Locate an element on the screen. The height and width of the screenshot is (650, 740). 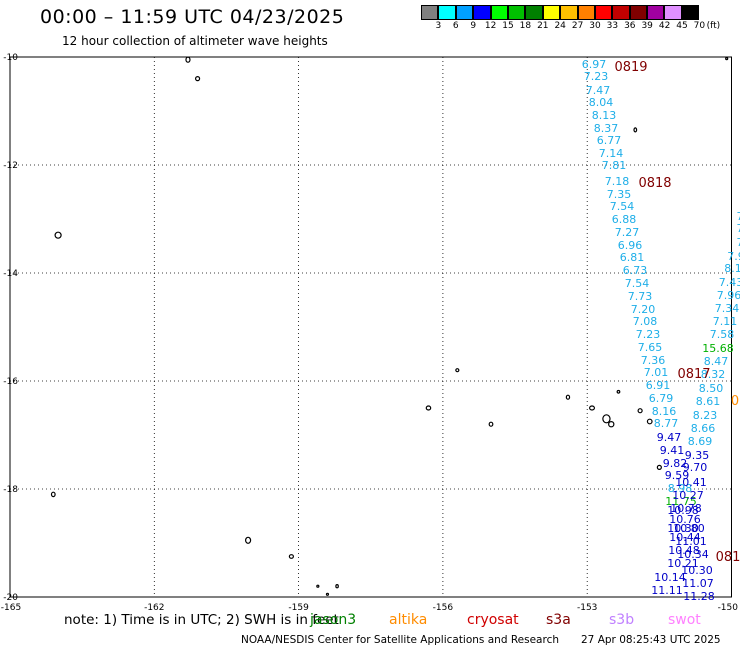
color-scale-label: 30 is located at coordinates (595, 26).